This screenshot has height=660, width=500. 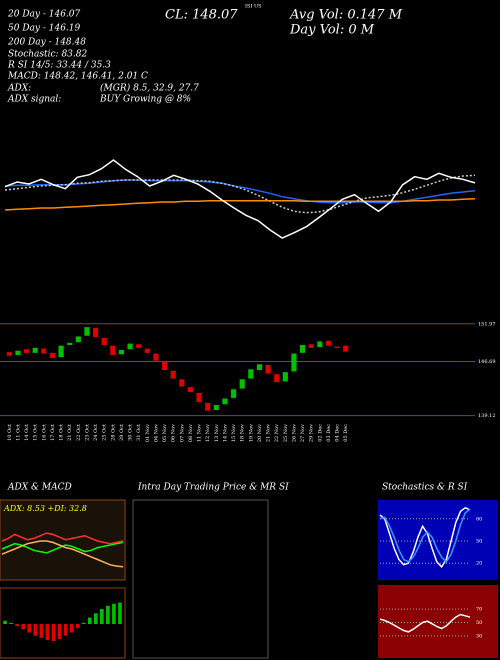 I want to click on x-tick-label: 31 Oct, so click(x=139, y=432).